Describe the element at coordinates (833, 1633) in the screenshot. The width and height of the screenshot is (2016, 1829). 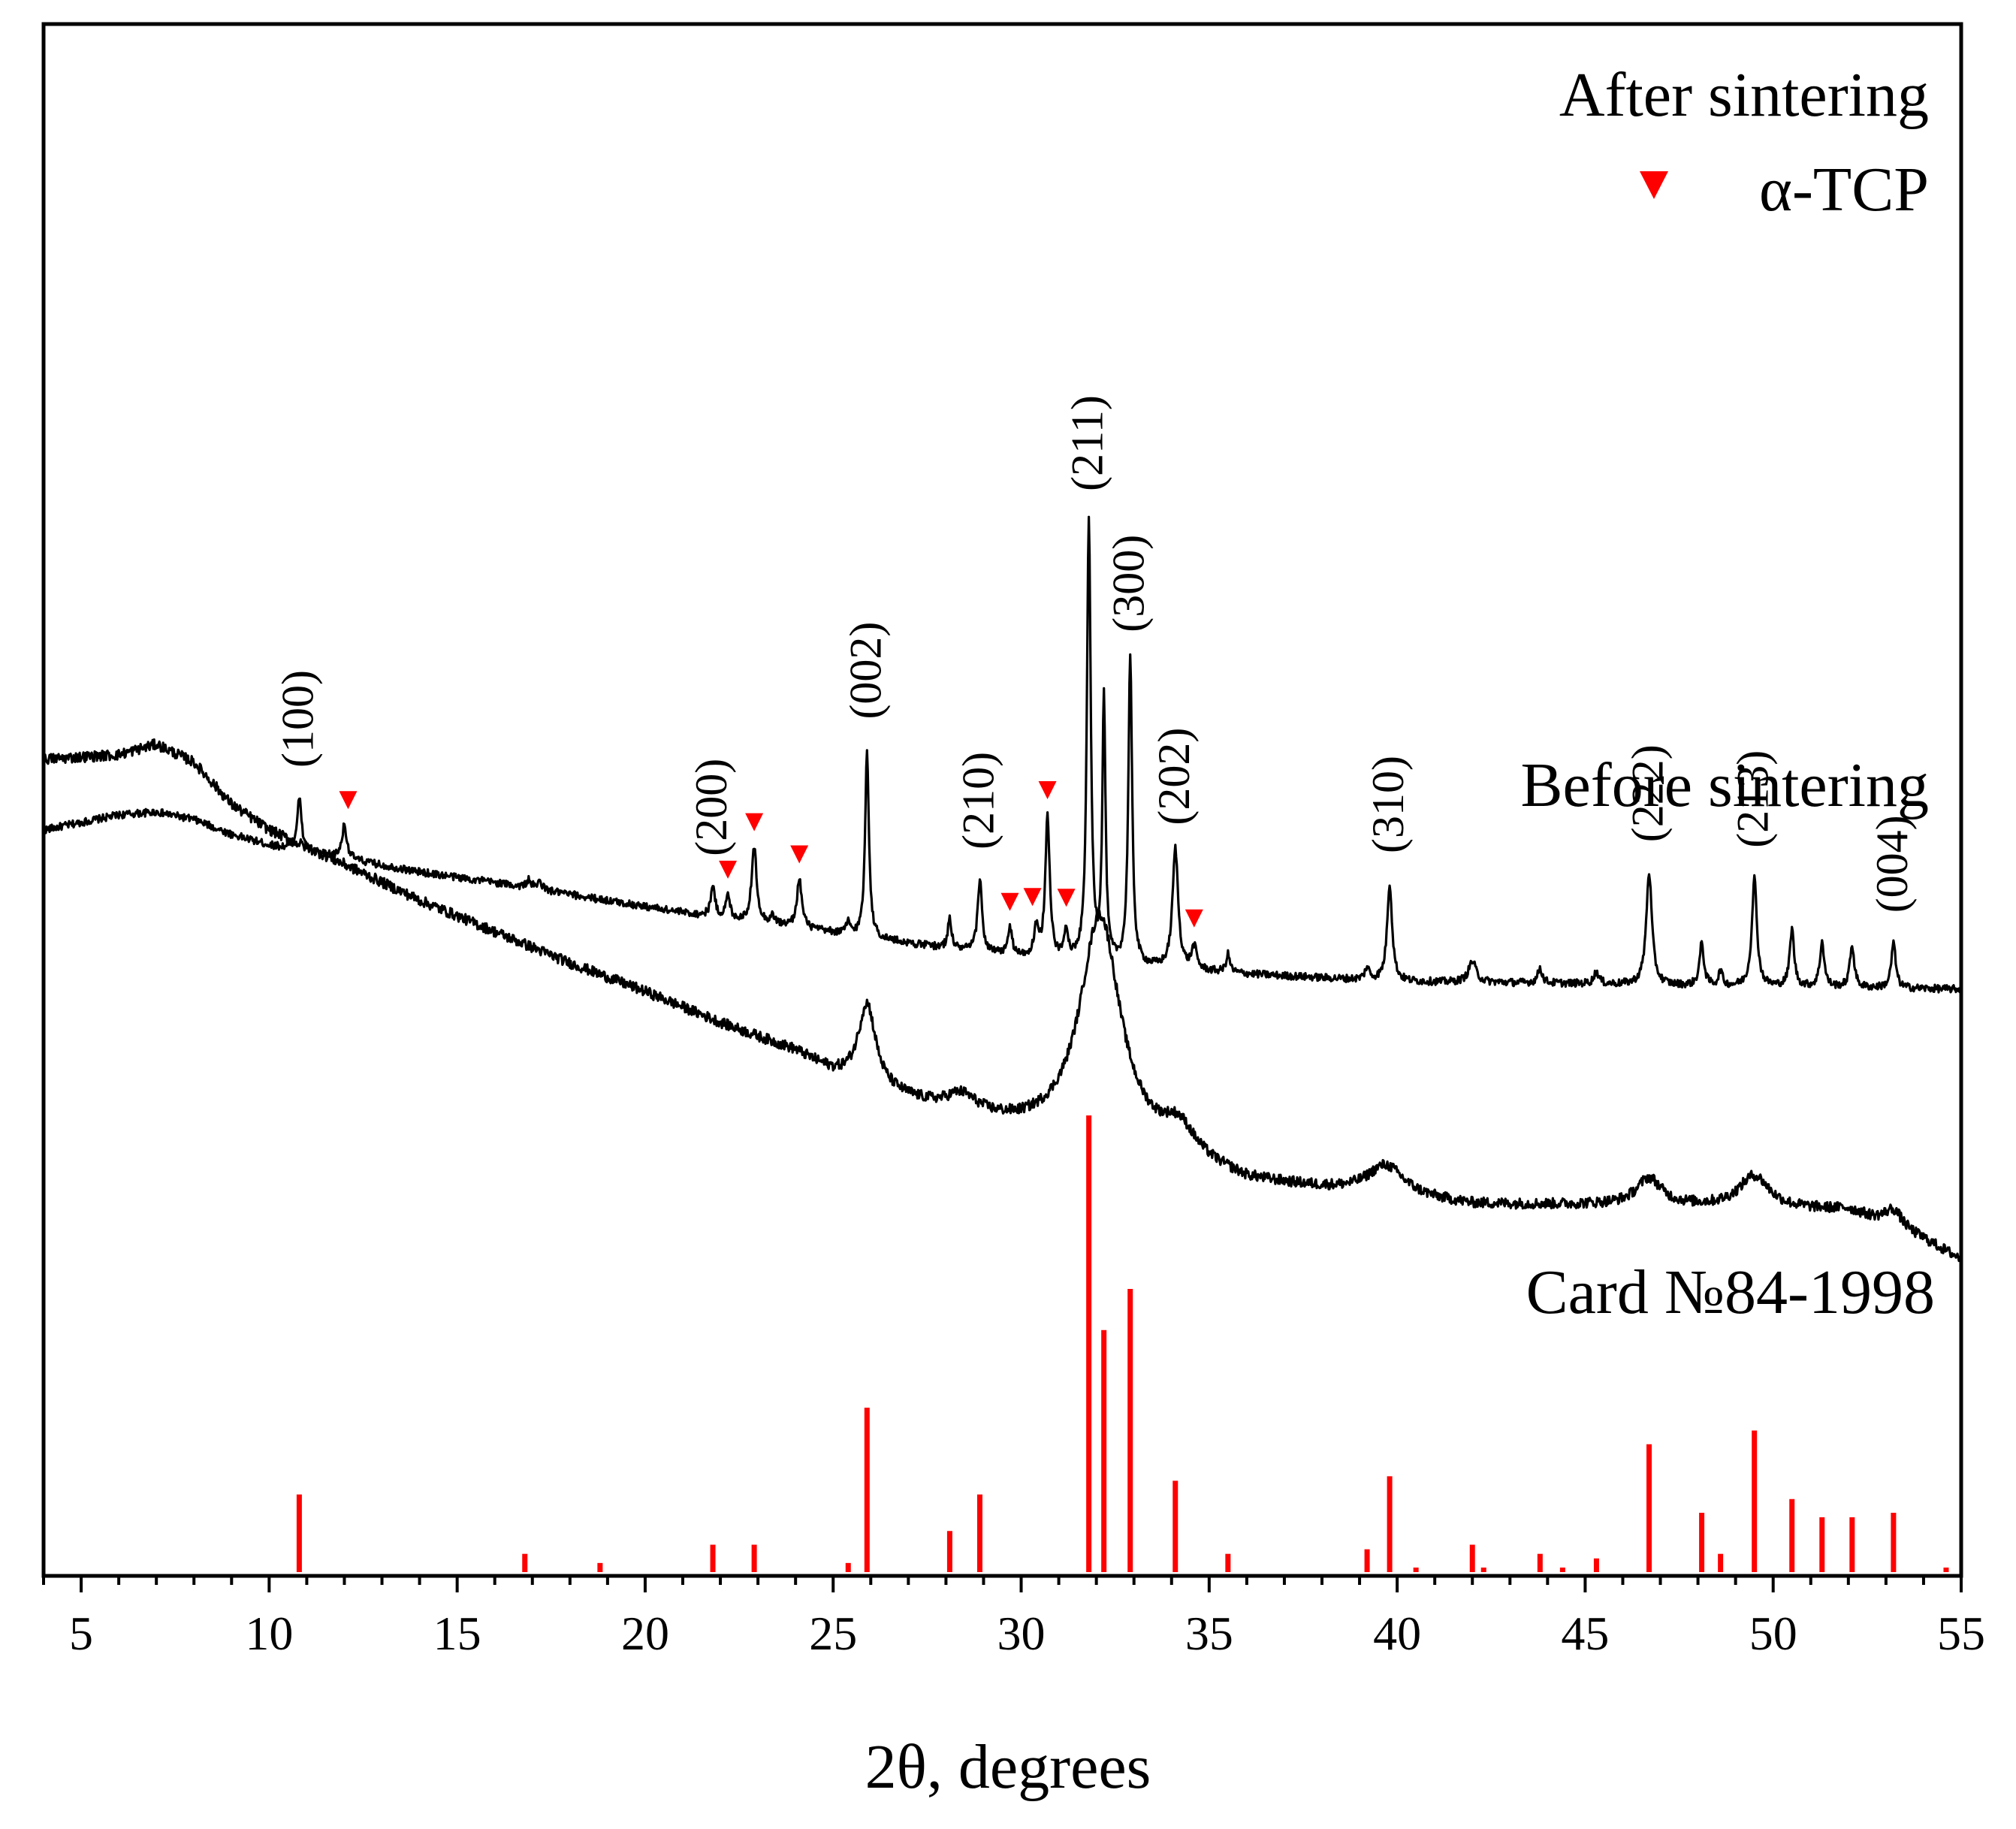
I see `x-tick-label: 25` at that location.